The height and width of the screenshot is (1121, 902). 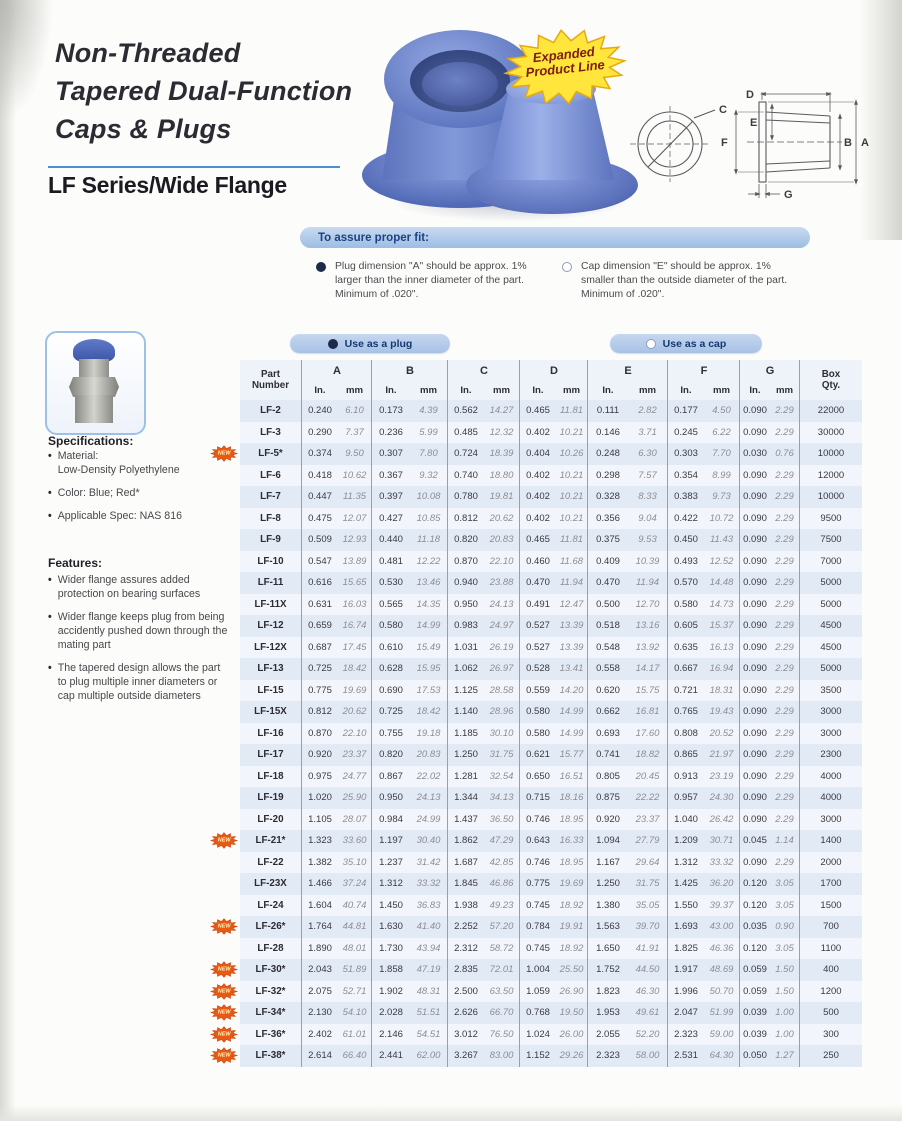 I want to click on dim-a-in-cell: 1.323, so click(x=320, y=841).